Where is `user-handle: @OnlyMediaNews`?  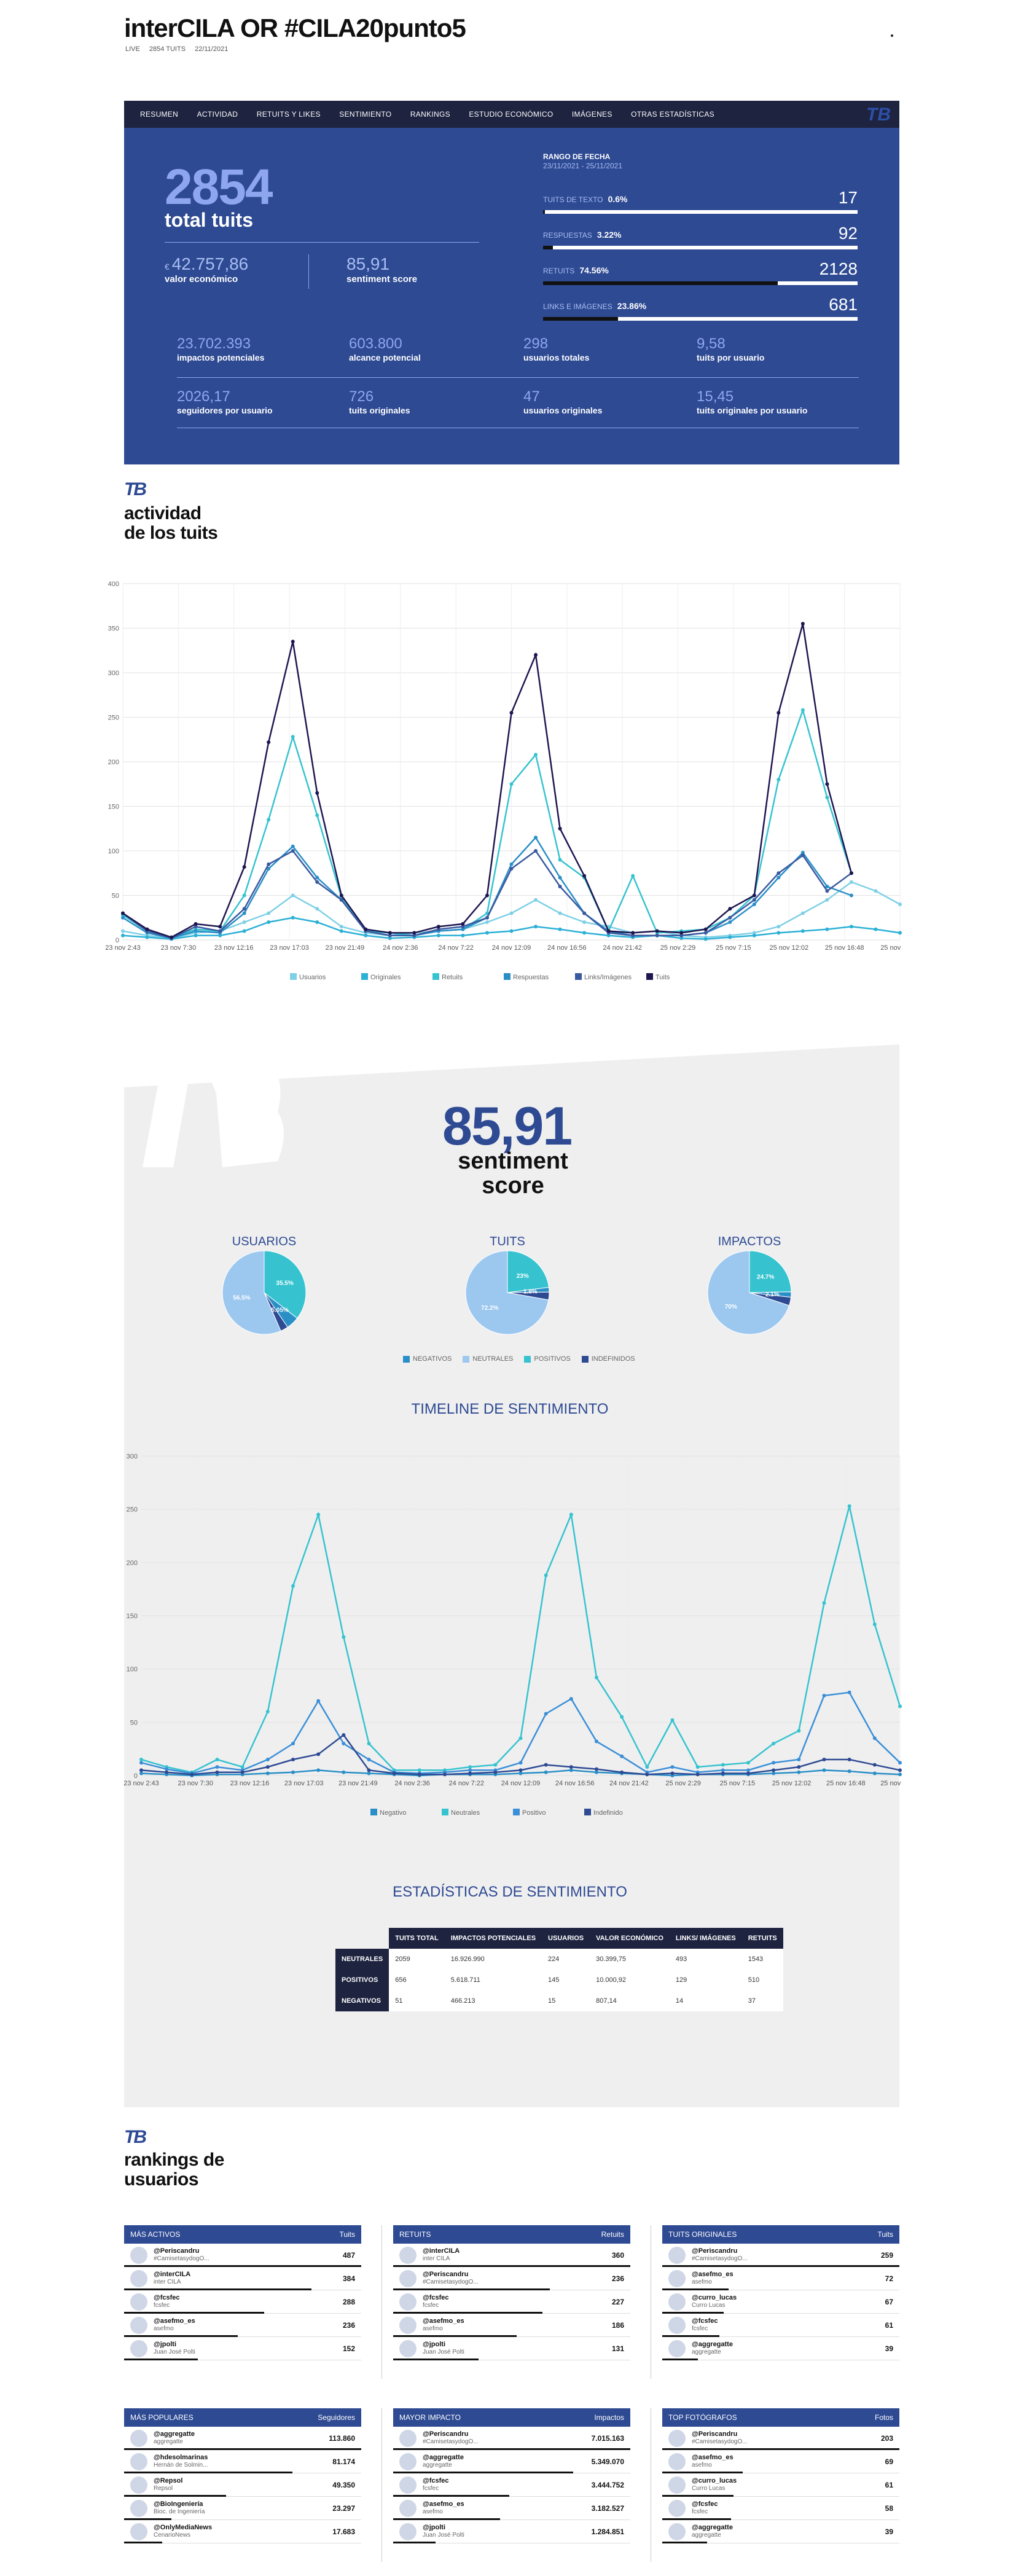
user-handle: @OnlyMediaNews is located at coordinates (183, 2527).